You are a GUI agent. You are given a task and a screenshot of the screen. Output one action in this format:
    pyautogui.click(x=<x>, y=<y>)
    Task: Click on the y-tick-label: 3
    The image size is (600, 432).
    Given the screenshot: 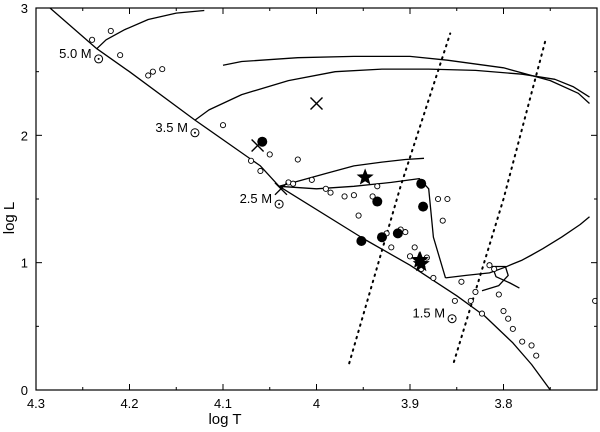 What is the action you would take?
    pyautogui.click(x=24, y=8)
    